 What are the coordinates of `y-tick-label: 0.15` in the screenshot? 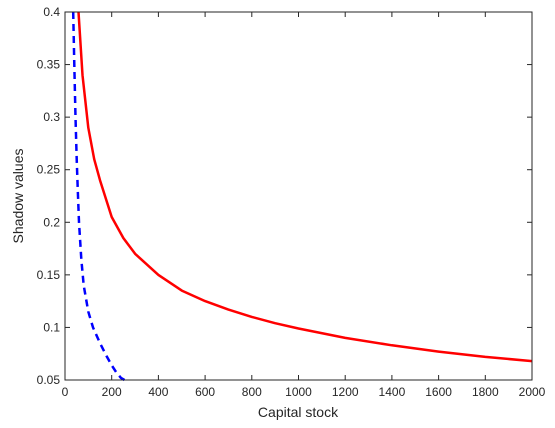 It's located at (49, 275).